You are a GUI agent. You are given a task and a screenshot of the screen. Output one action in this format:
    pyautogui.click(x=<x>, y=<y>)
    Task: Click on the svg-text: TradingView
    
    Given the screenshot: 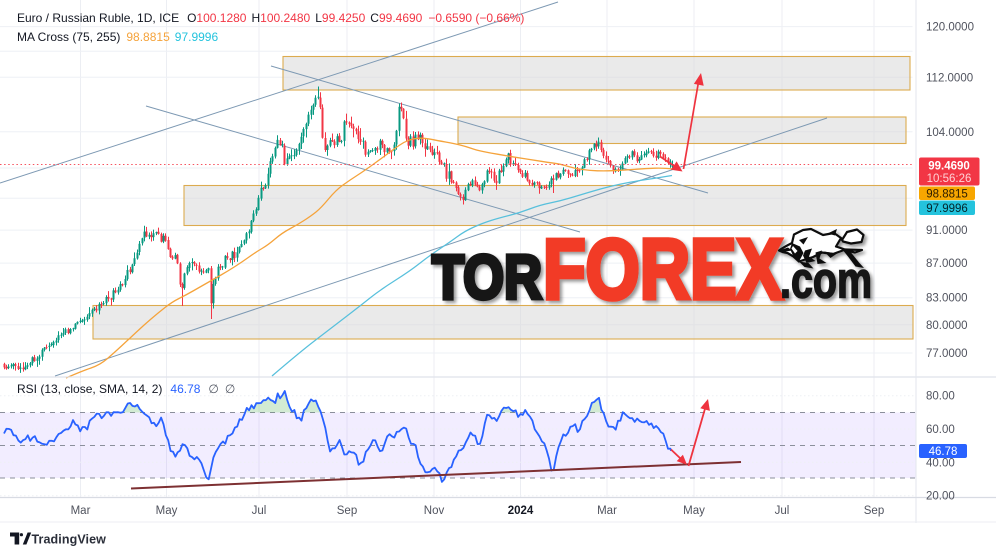 What is the action you would take?
    pyautogui.click(x=69, y=540)
    